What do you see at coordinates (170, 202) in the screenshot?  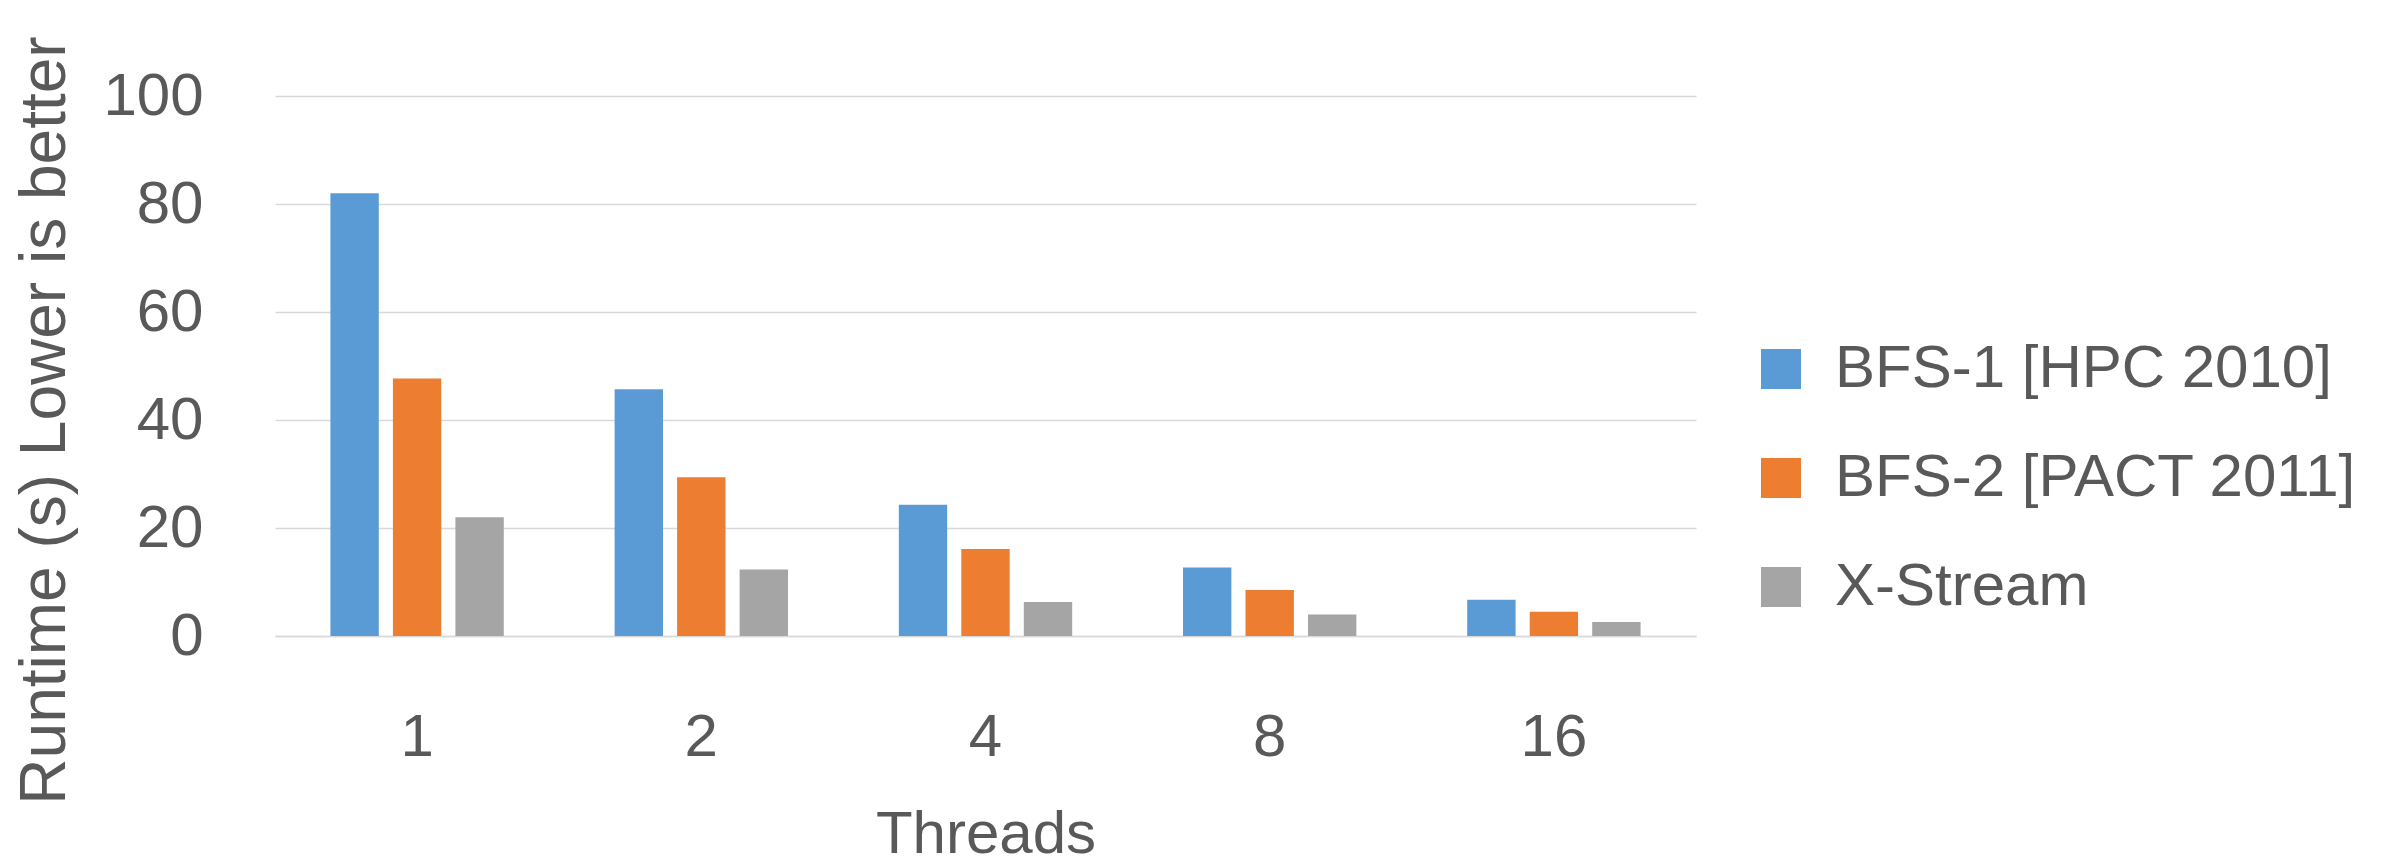 I see `y-tick-label: 80` at bounding box center [170, 202].